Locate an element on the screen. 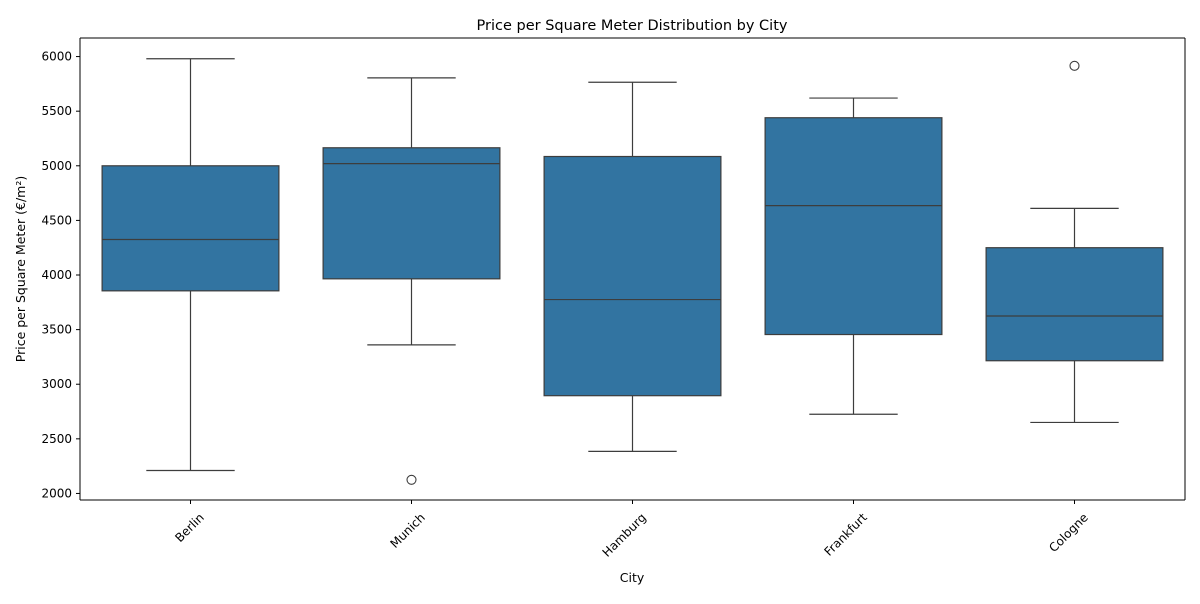  y-tick-label: 4500 is located at coordinates (56, 220).